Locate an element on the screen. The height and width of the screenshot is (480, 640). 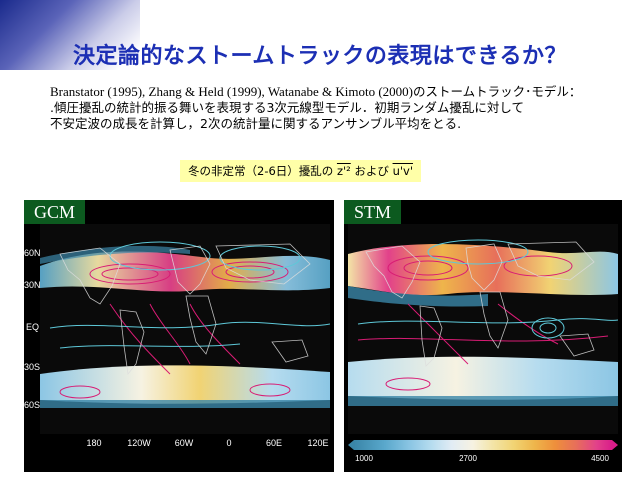
gcm-lat-30s: 30S is located at coordinates (32, 367).